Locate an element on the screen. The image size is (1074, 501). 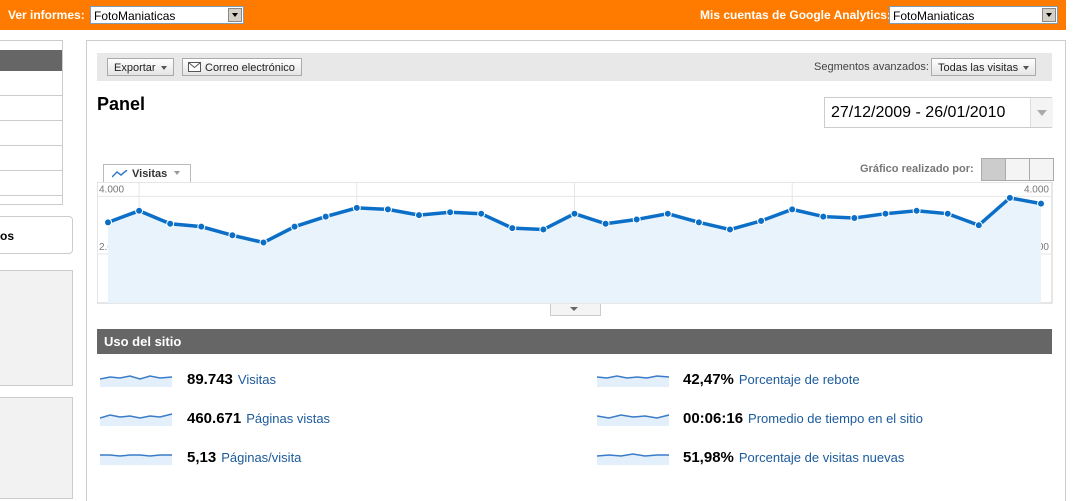
tab-icon is located at coordinates (120, 174).